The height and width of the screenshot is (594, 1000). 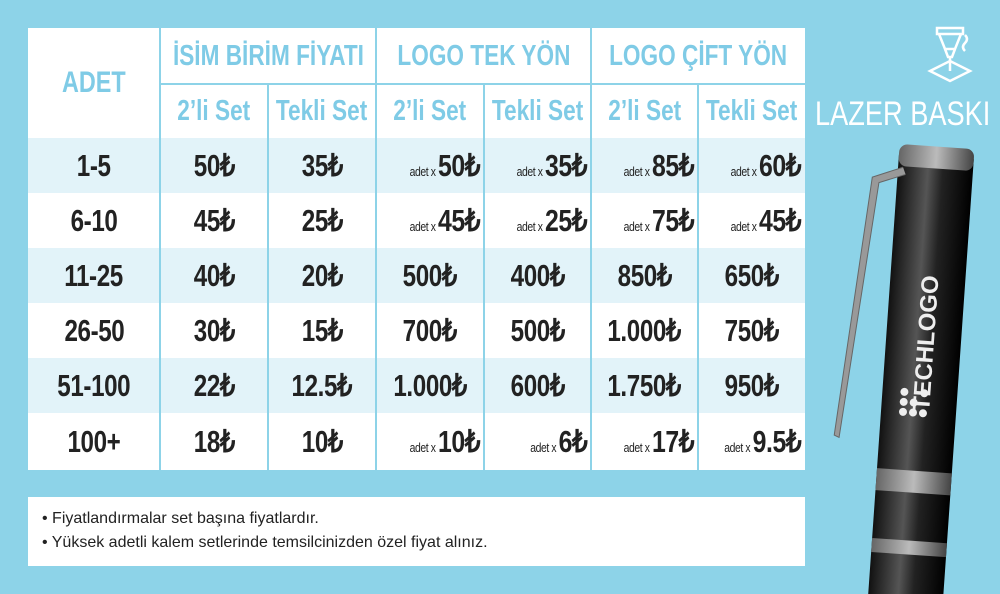 What do you see at coordinates (903, 369) in the screenshot?
I see `pen-image: TECHLOGO` at bounding box center [903, 369].